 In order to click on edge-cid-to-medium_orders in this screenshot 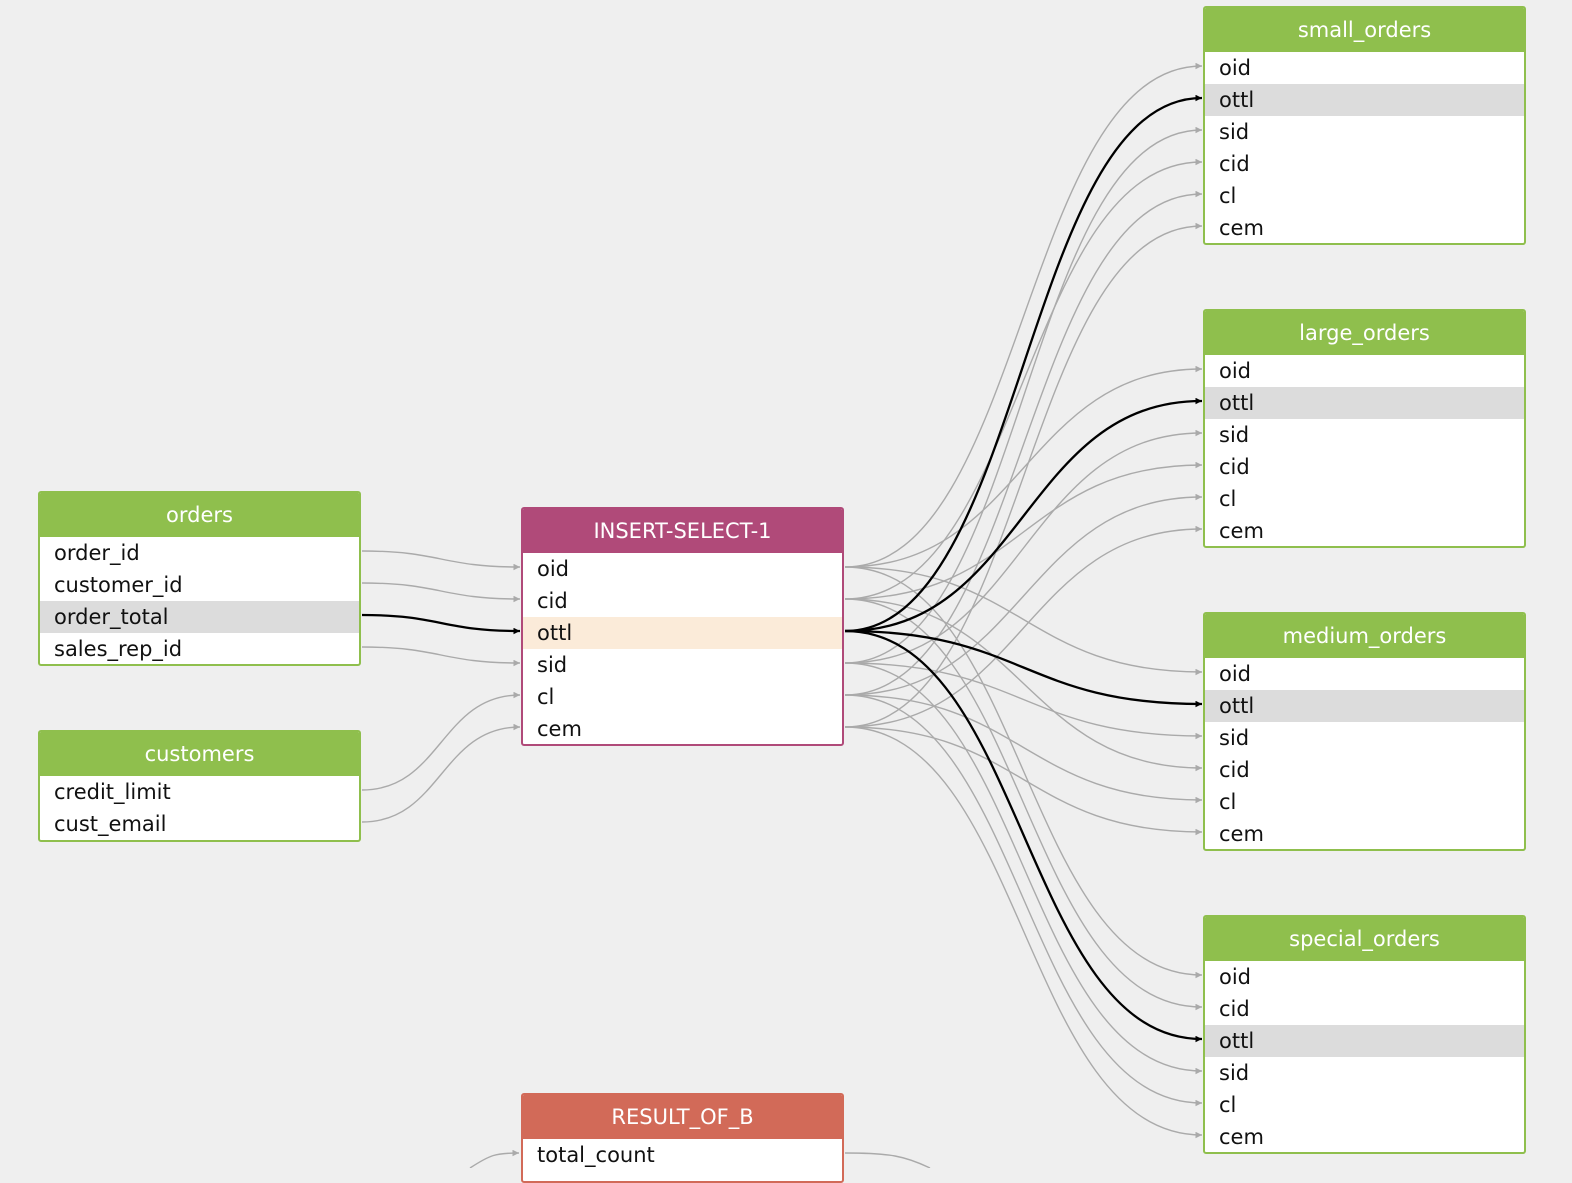, I will do `click(1023, 685)`.